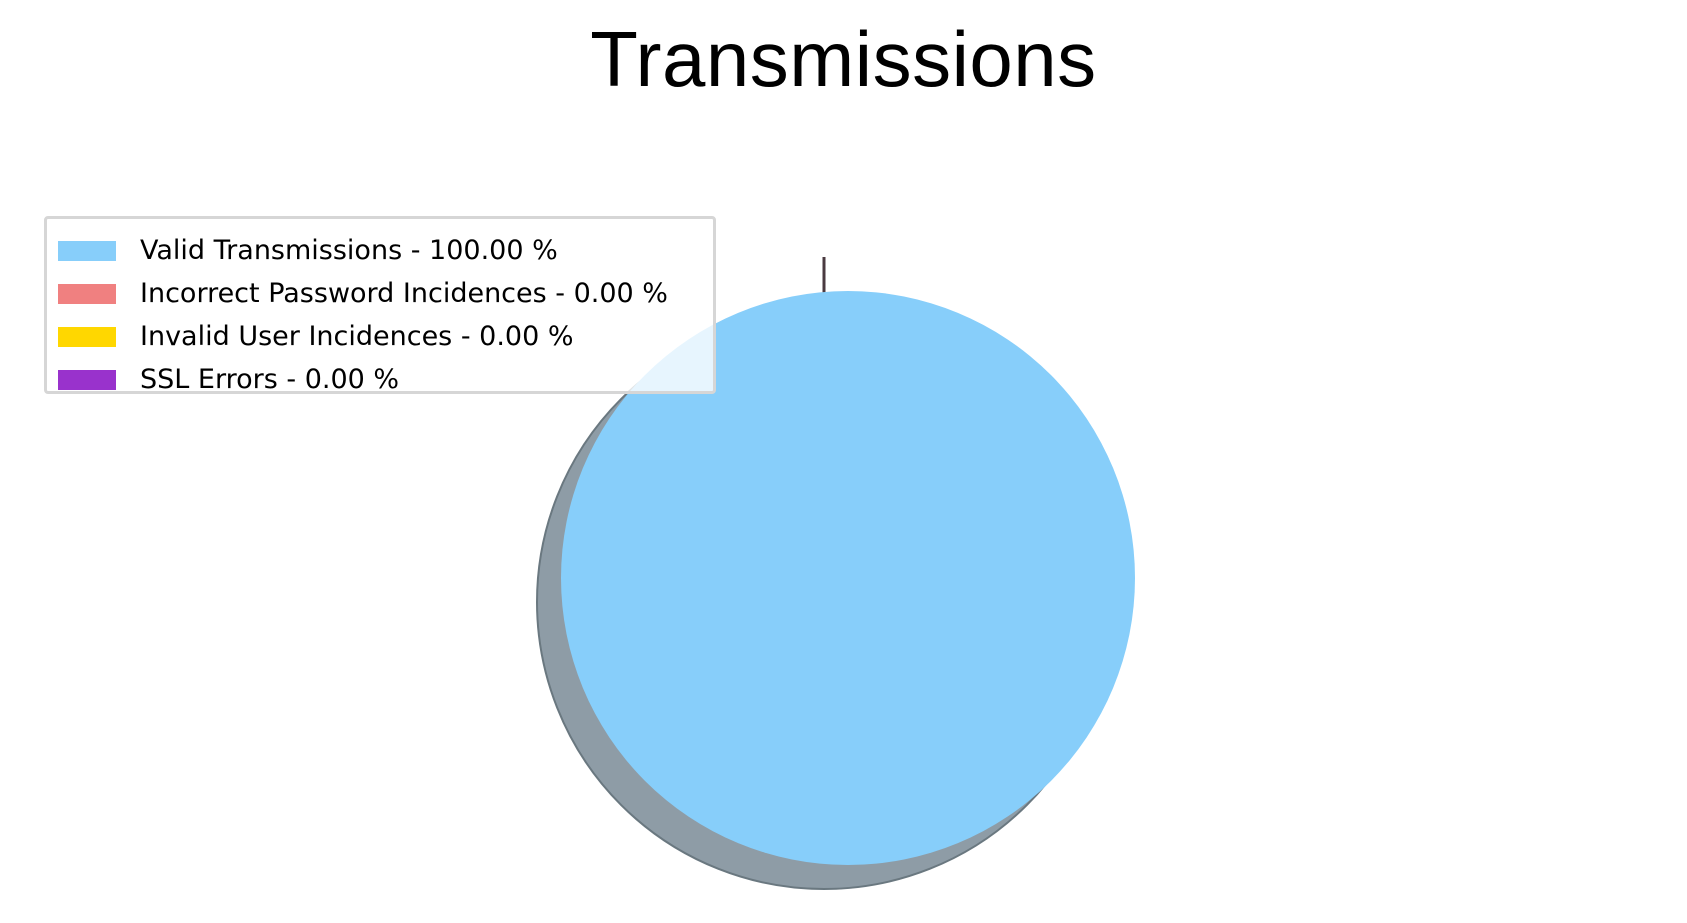 This screenshot has height=923, width=1687. Describe the element at coordinates (270, 379) in the screenshot. I see `legend-label-ssl-errors: SSL Errors - 0.00 %` at that location.